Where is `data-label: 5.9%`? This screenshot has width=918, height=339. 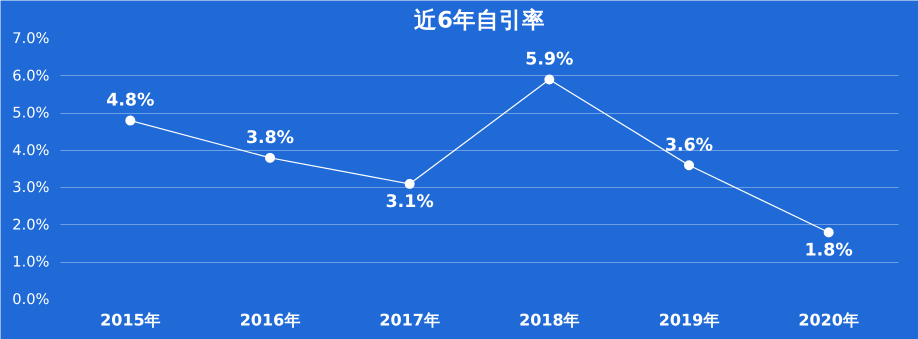 data-label: 5.9% is located at coordinates (549, 60).